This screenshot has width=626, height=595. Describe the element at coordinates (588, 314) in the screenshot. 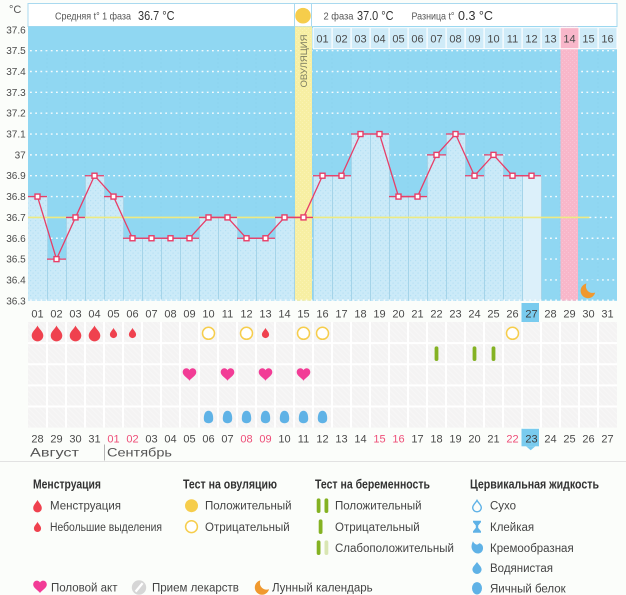

I see `svg-text: 30` at that location.